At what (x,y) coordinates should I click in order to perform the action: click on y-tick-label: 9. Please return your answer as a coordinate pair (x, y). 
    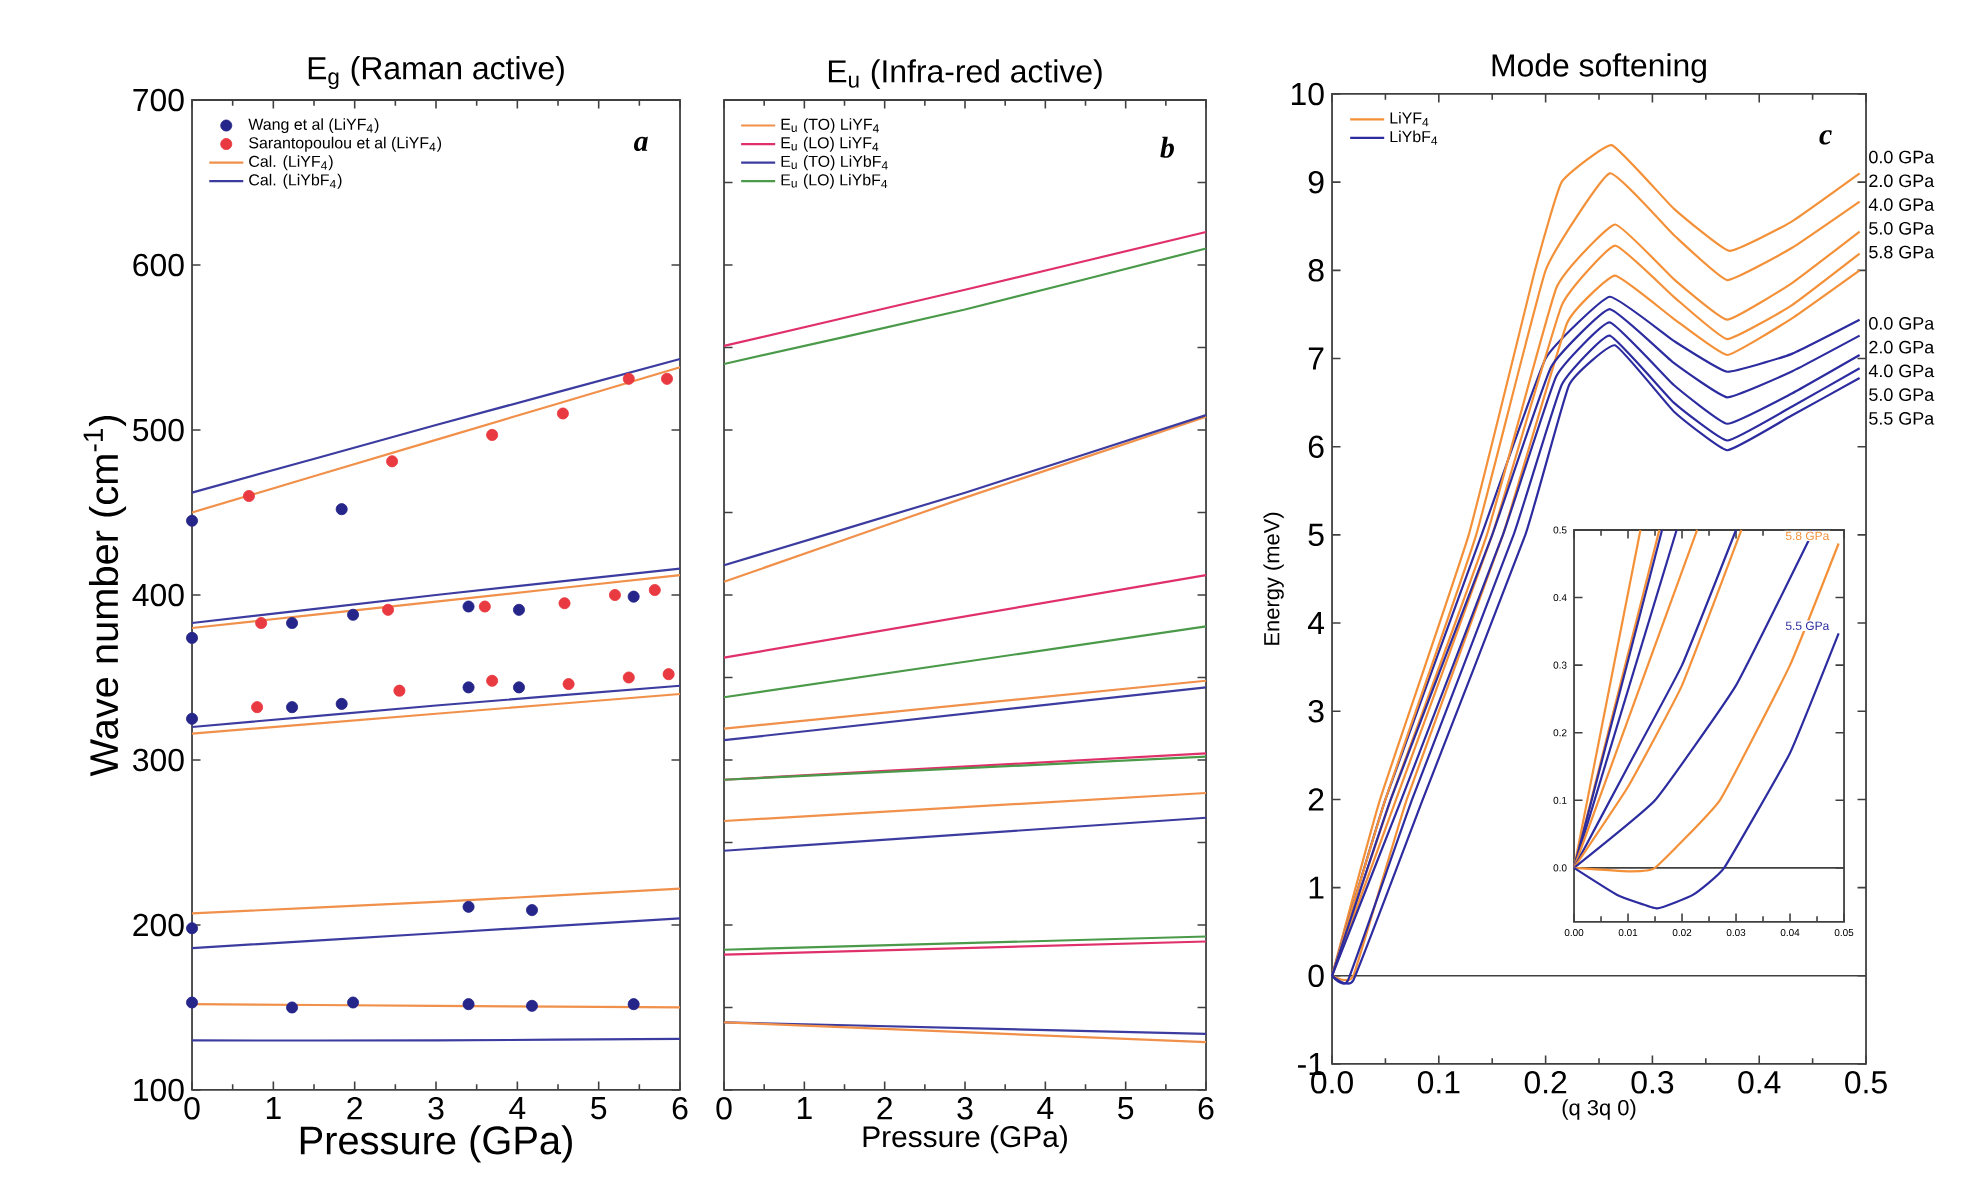
    Looking at the image, I should click on (1316, 182).